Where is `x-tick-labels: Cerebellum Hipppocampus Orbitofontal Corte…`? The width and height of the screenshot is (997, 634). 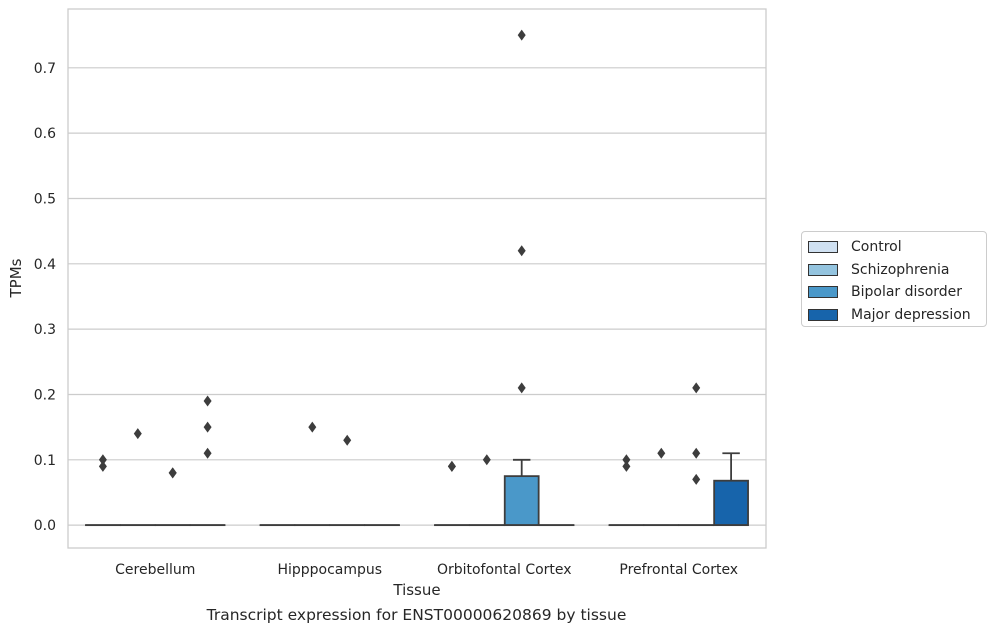
x-tick-labels: Cerebellum Hipppocampus Orbitofontal Corte… is located at coordinates (426, 570).